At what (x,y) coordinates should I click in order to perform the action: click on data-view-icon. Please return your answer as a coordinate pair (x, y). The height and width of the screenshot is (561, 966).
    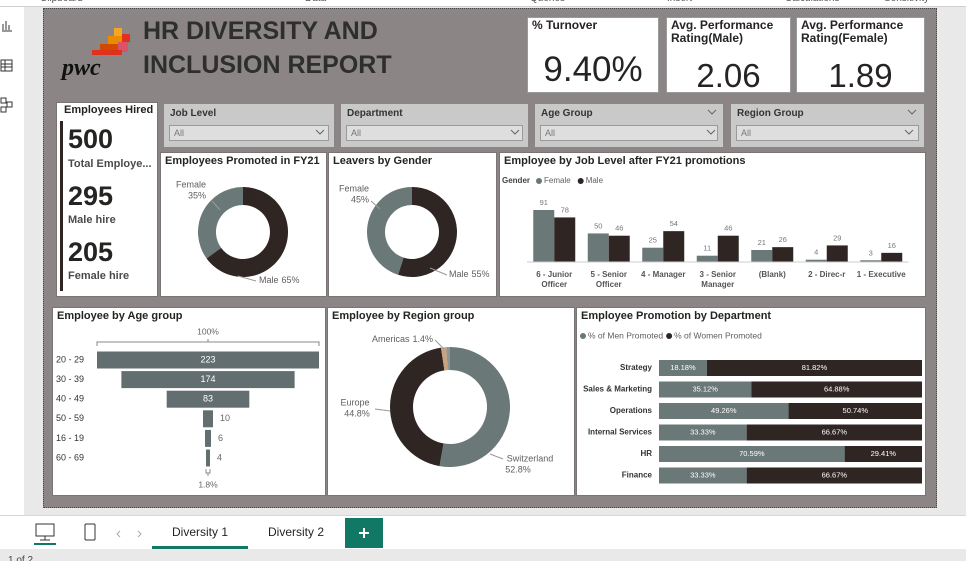
    Looking at the image, I should click on (6, 65).